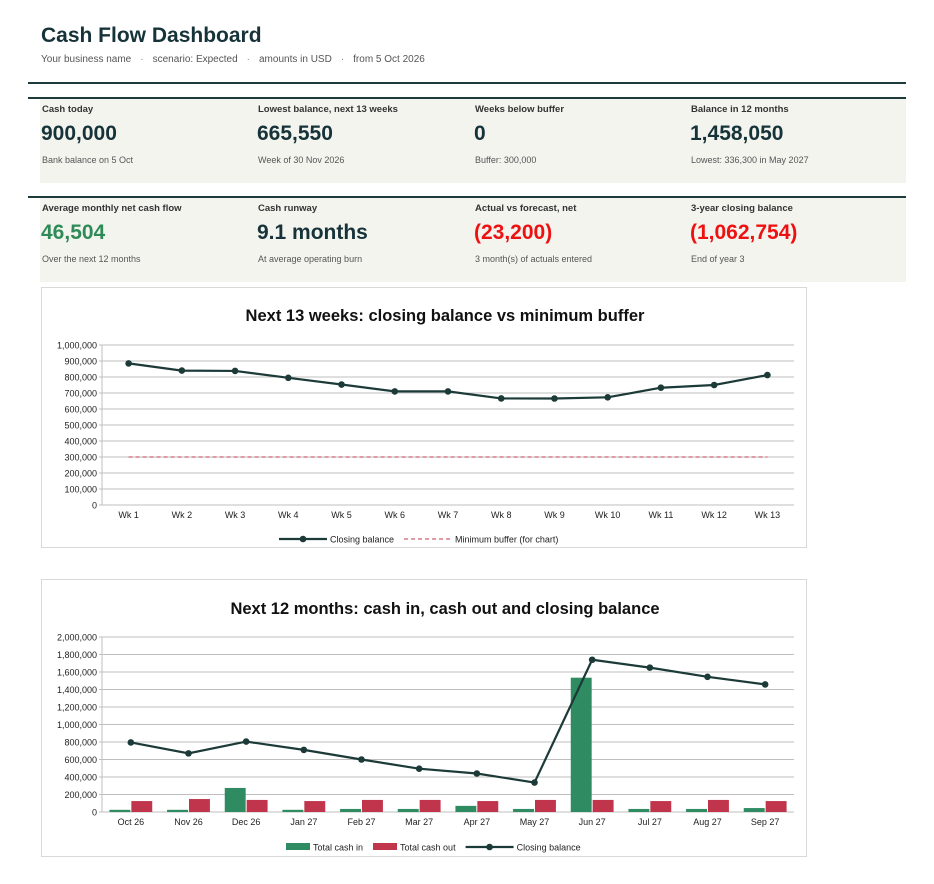 This screenshot has width=934, height=884. Describe the element at coordinates (77, 690) in the screenshot. I see `y-tick-label: 1,400,000` at that location.